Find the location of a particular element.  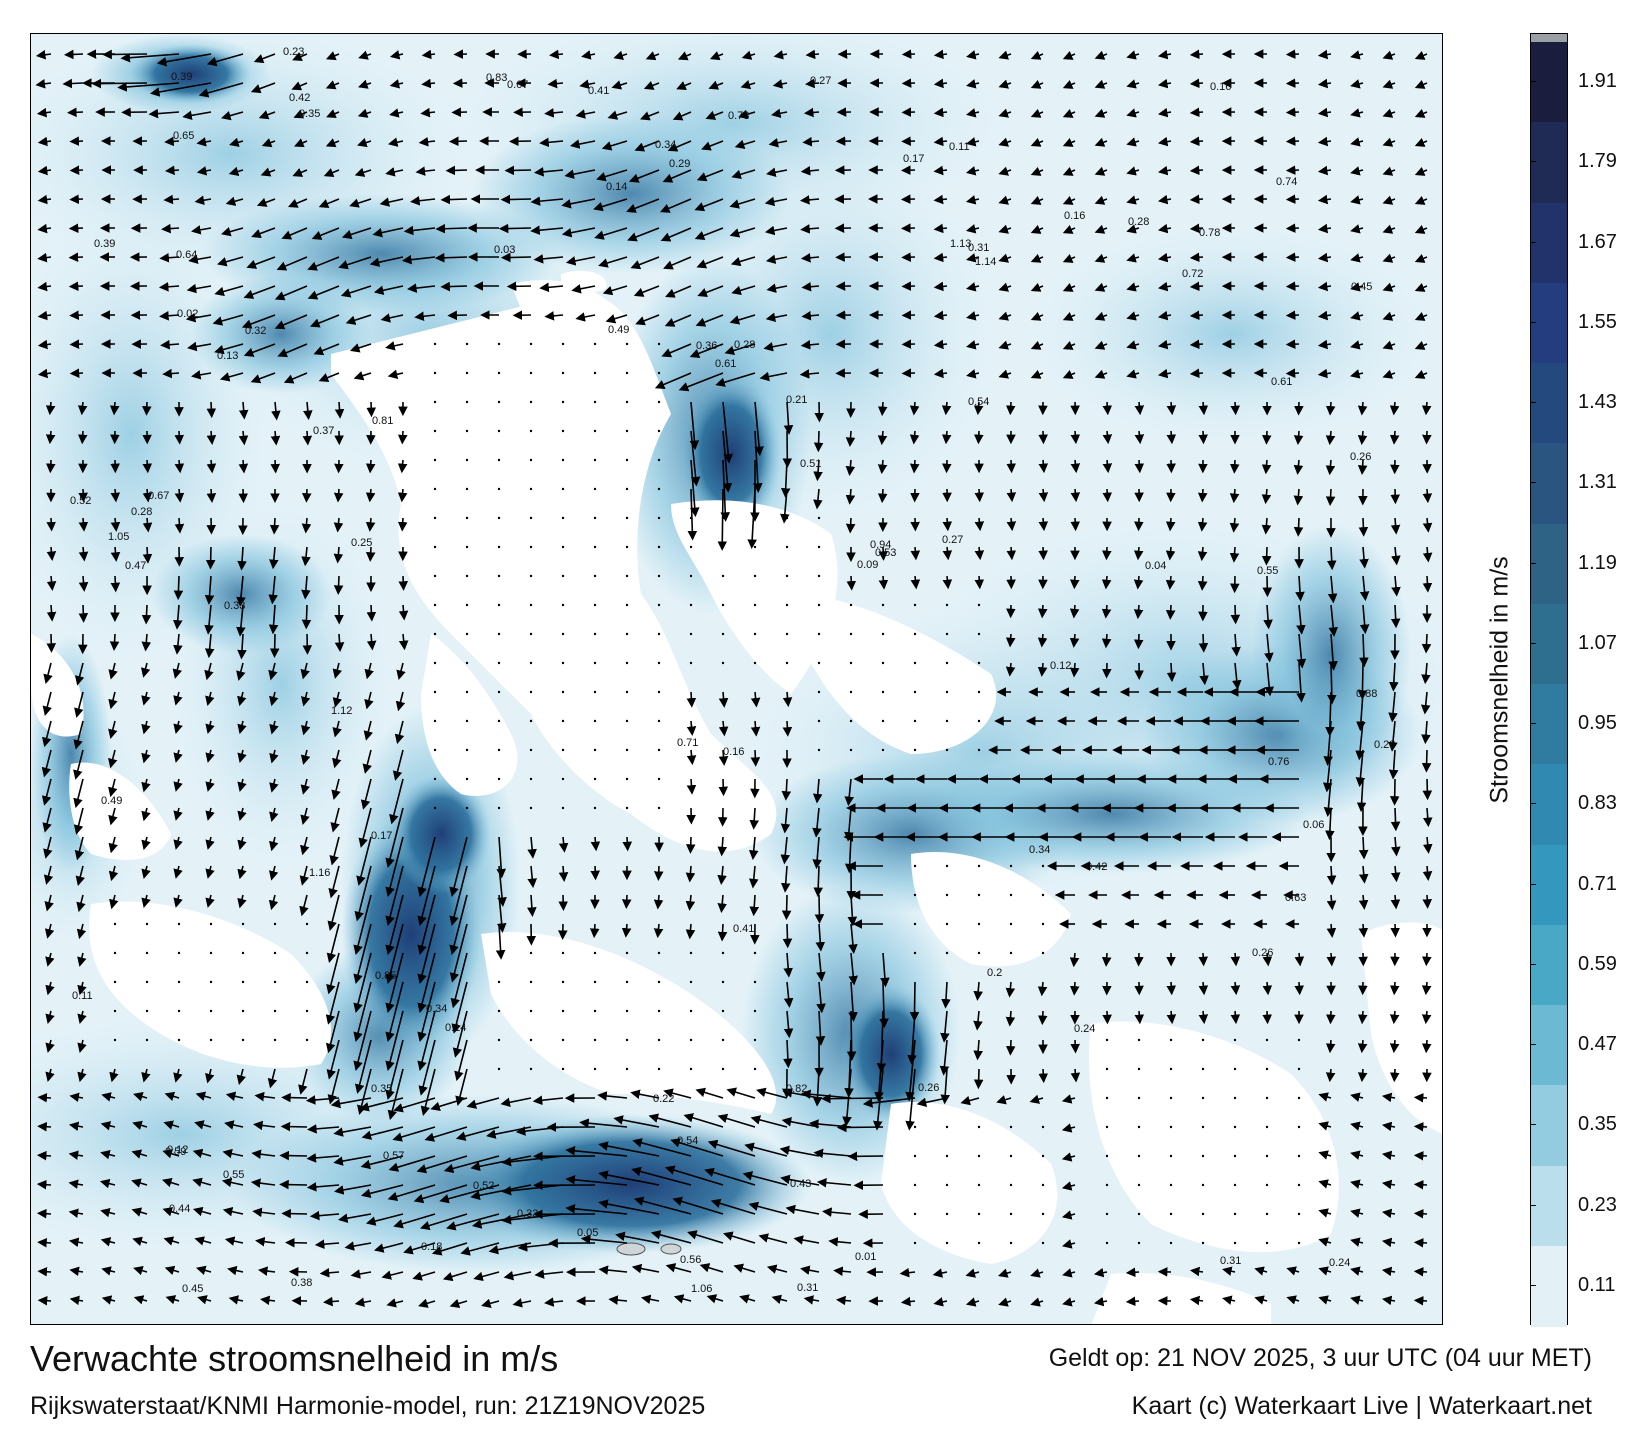

colorbar-tick-label: 1.43 is located at coordinates (1597, 402).